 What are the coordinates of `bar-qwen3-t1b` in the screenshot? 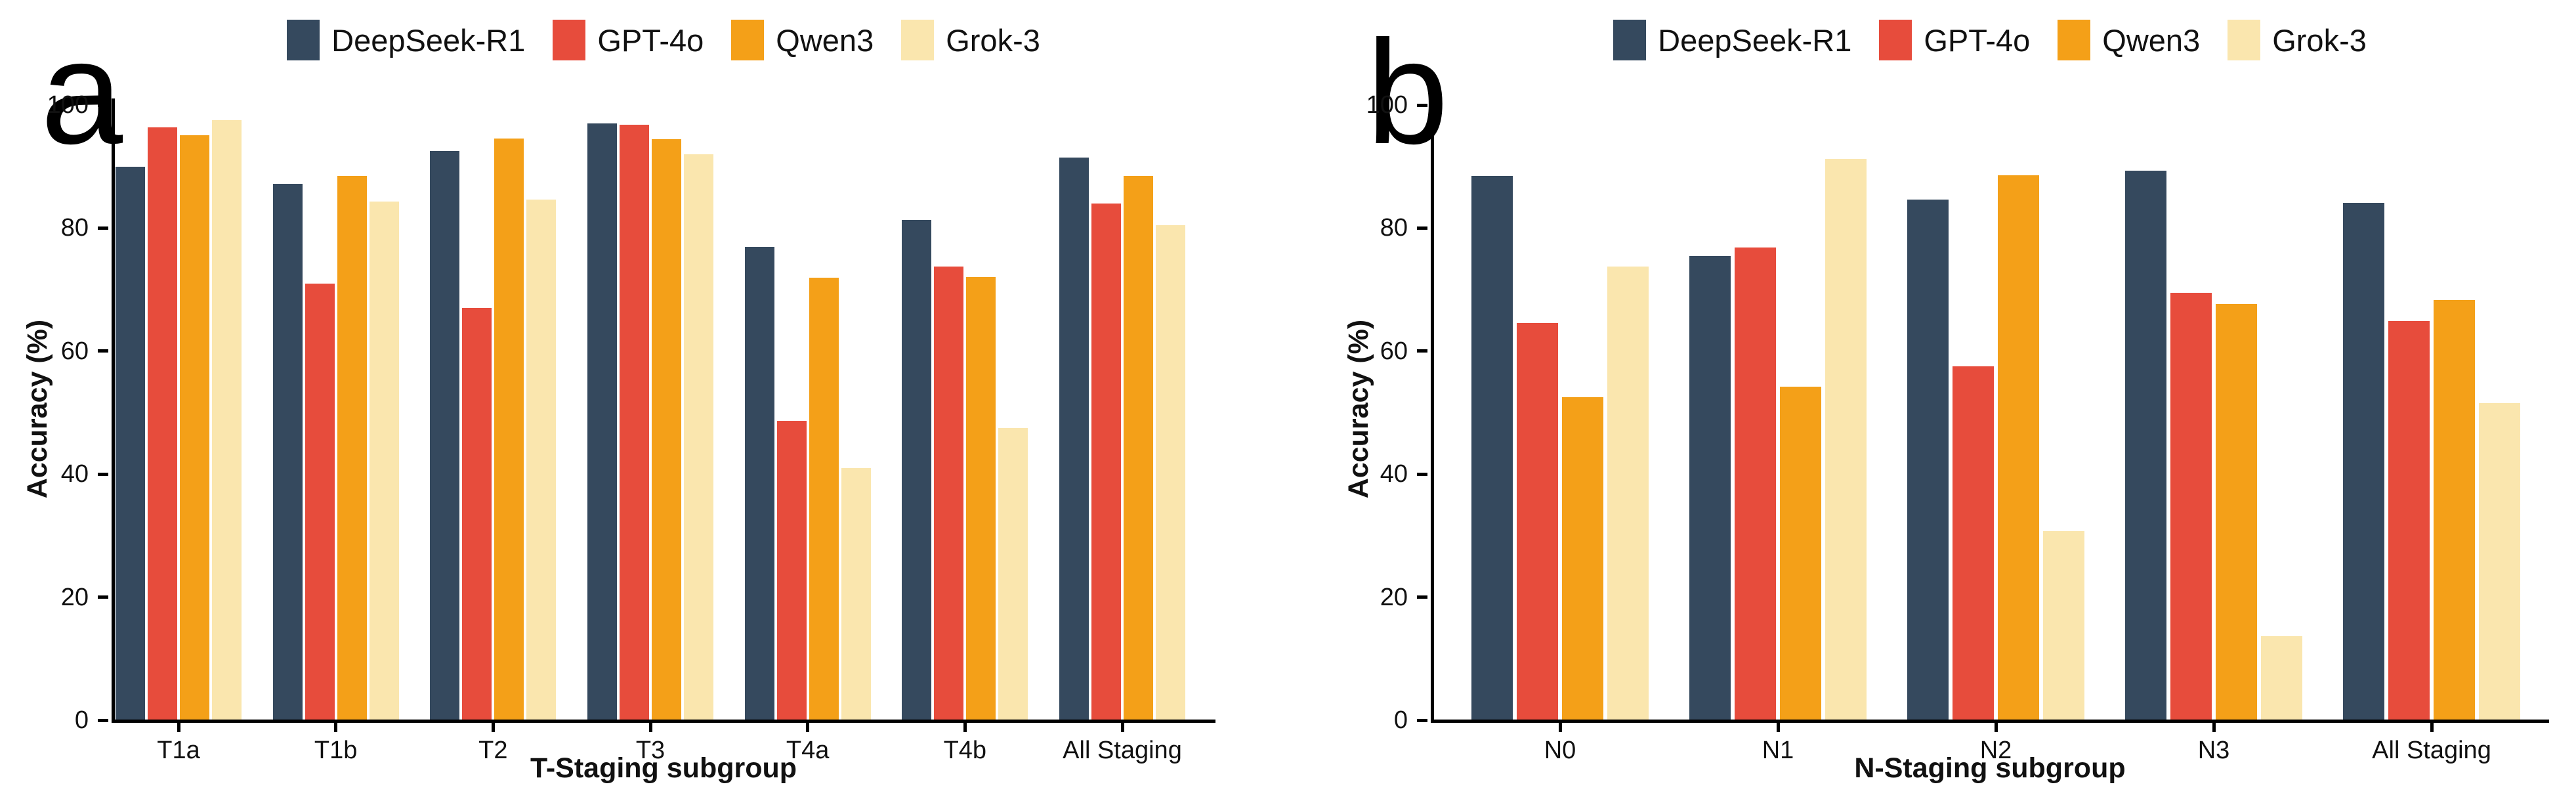 It's located at (352, 447).